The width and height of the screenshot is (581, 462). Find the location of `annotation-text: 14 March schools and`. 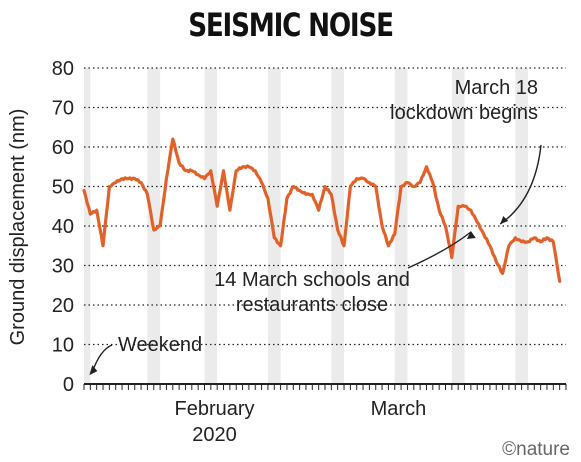

annotation-text: 14 March schools and is located at coordinates (312, 280).